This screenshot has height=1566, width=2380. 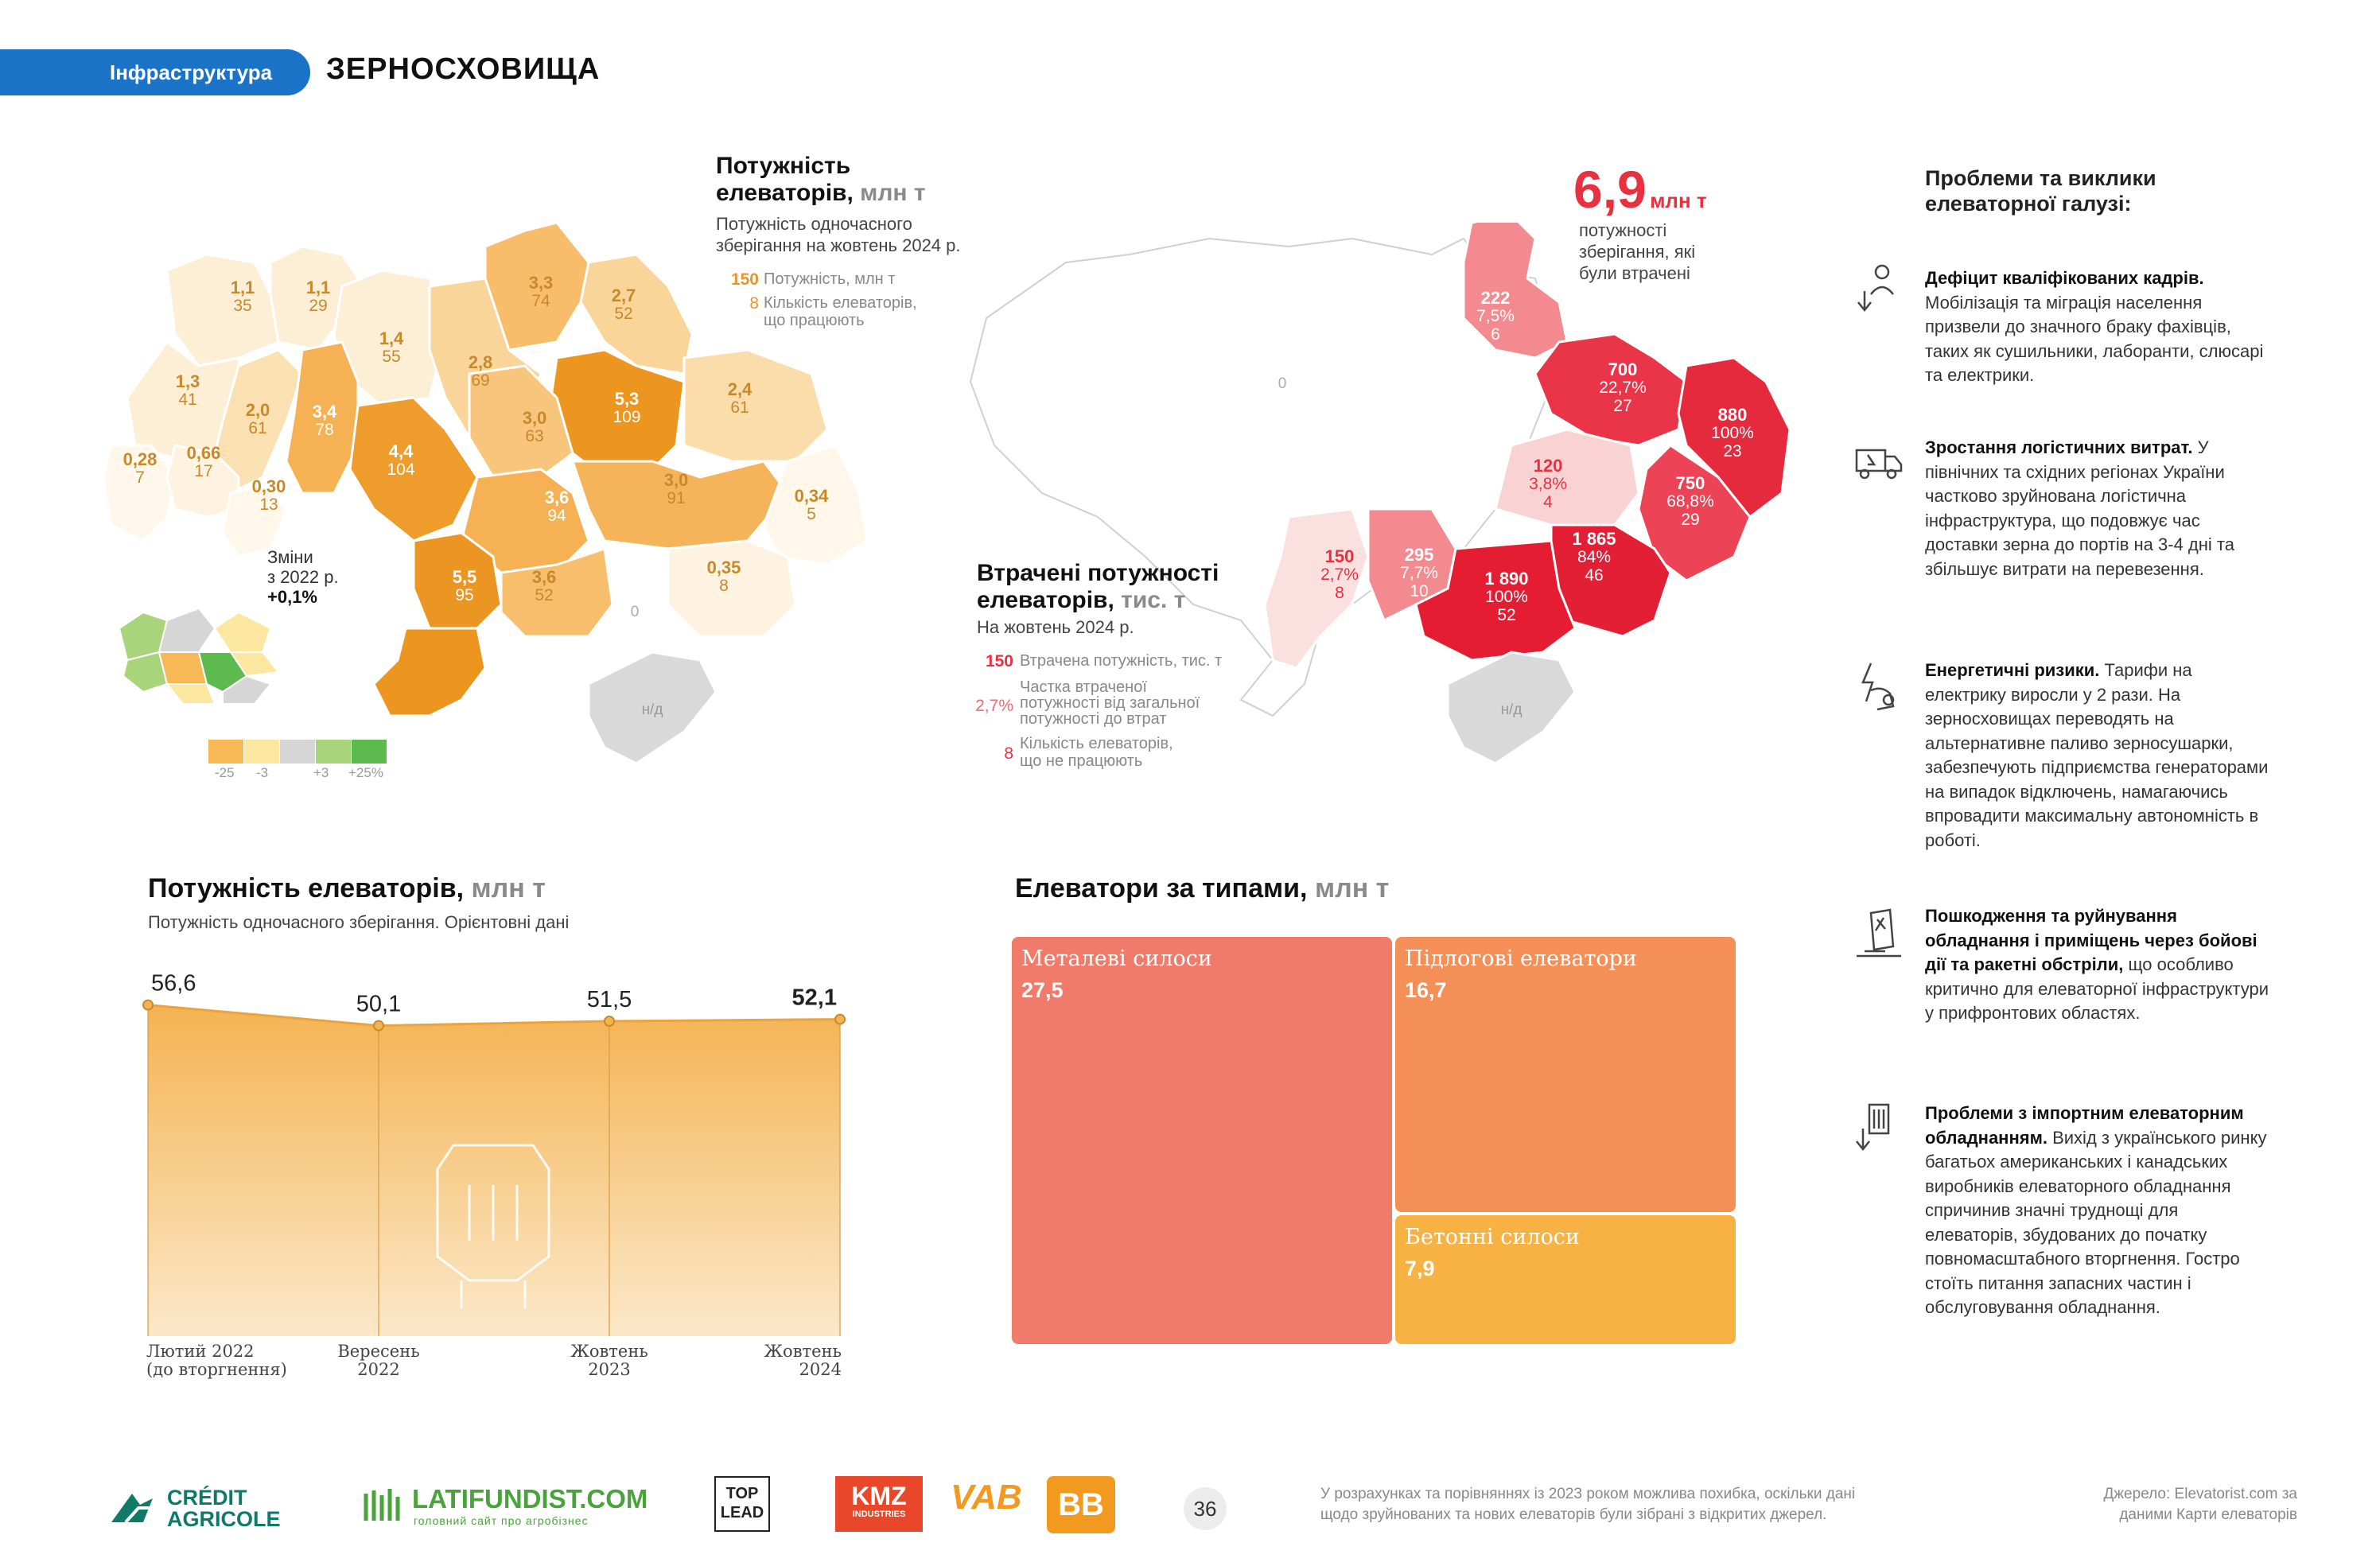 What do you see at coordinates (1732, 451) in the screenshot?
I see `lost-region-count: 23` at bounding box center [1732, 451].